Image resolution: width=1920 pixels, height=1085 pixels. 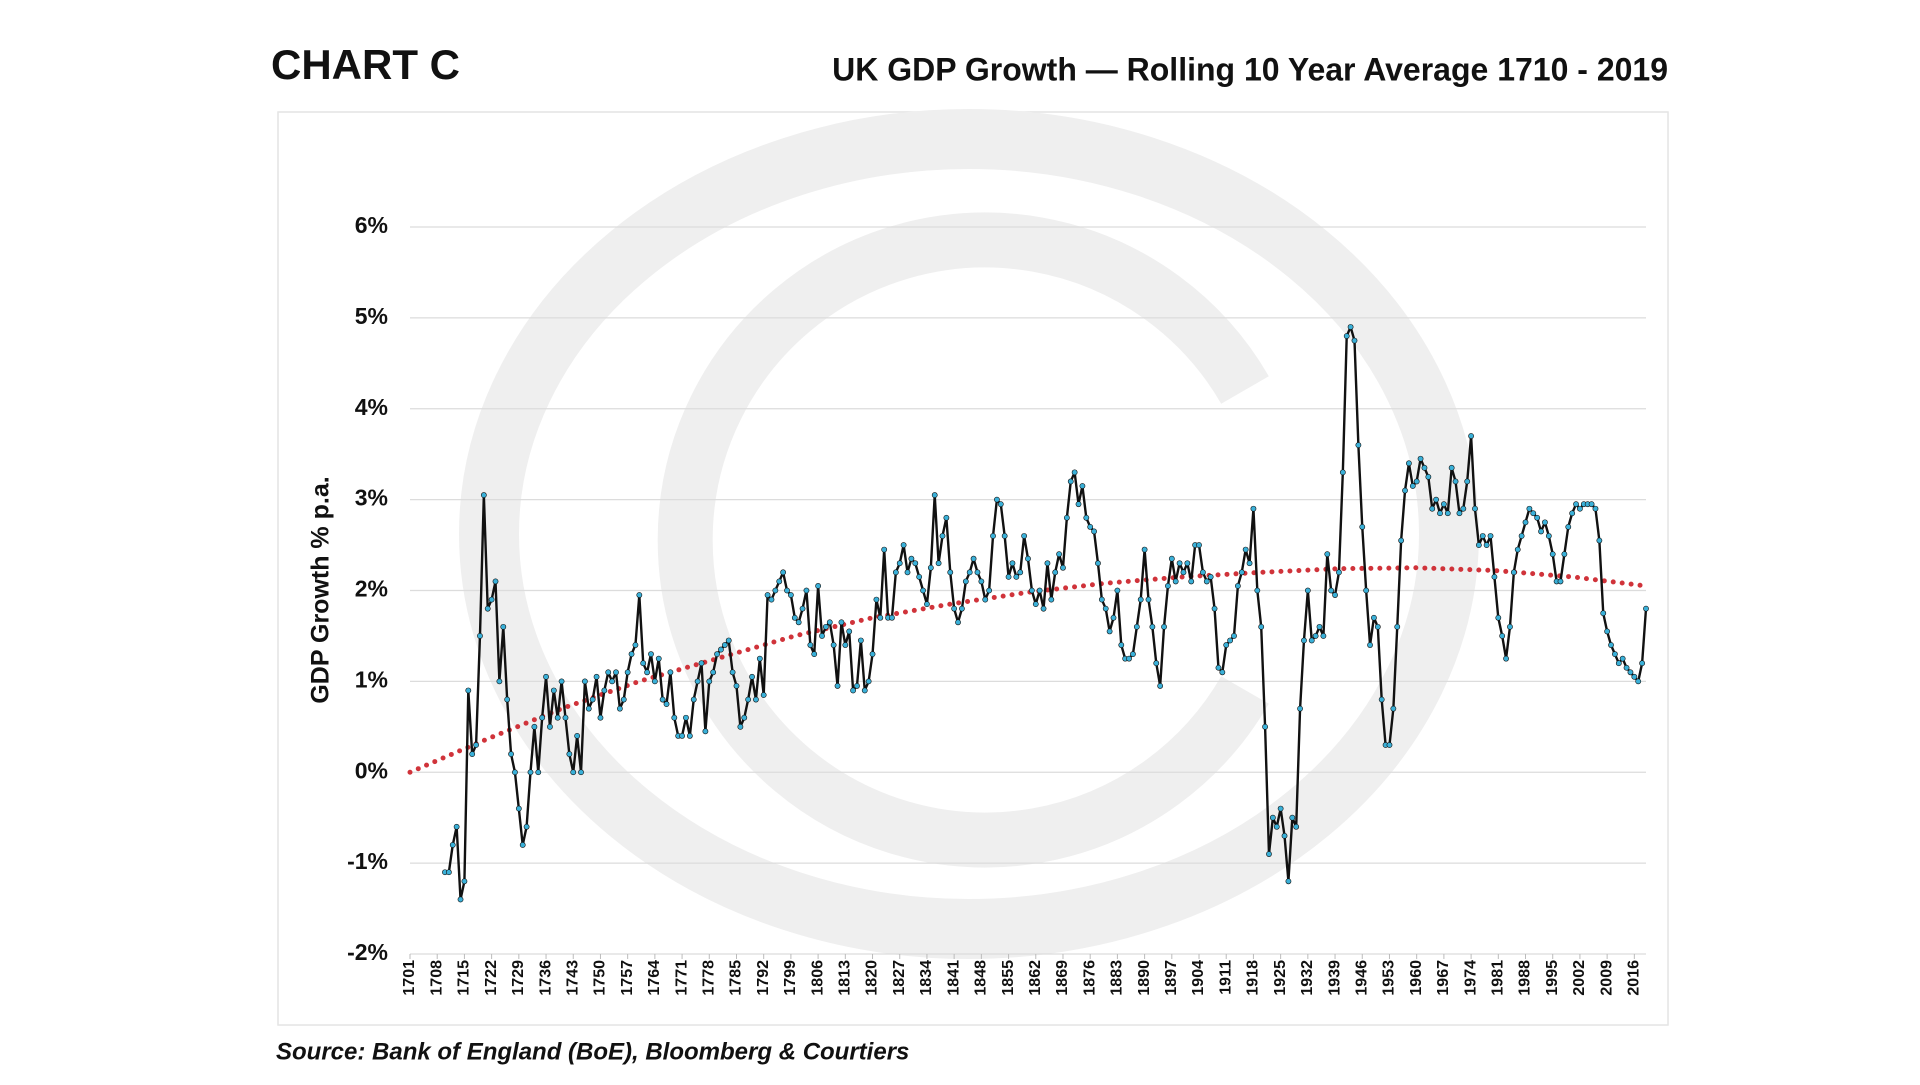 I want to click on x-tick-label: 1701, so click(x=409, y=978).